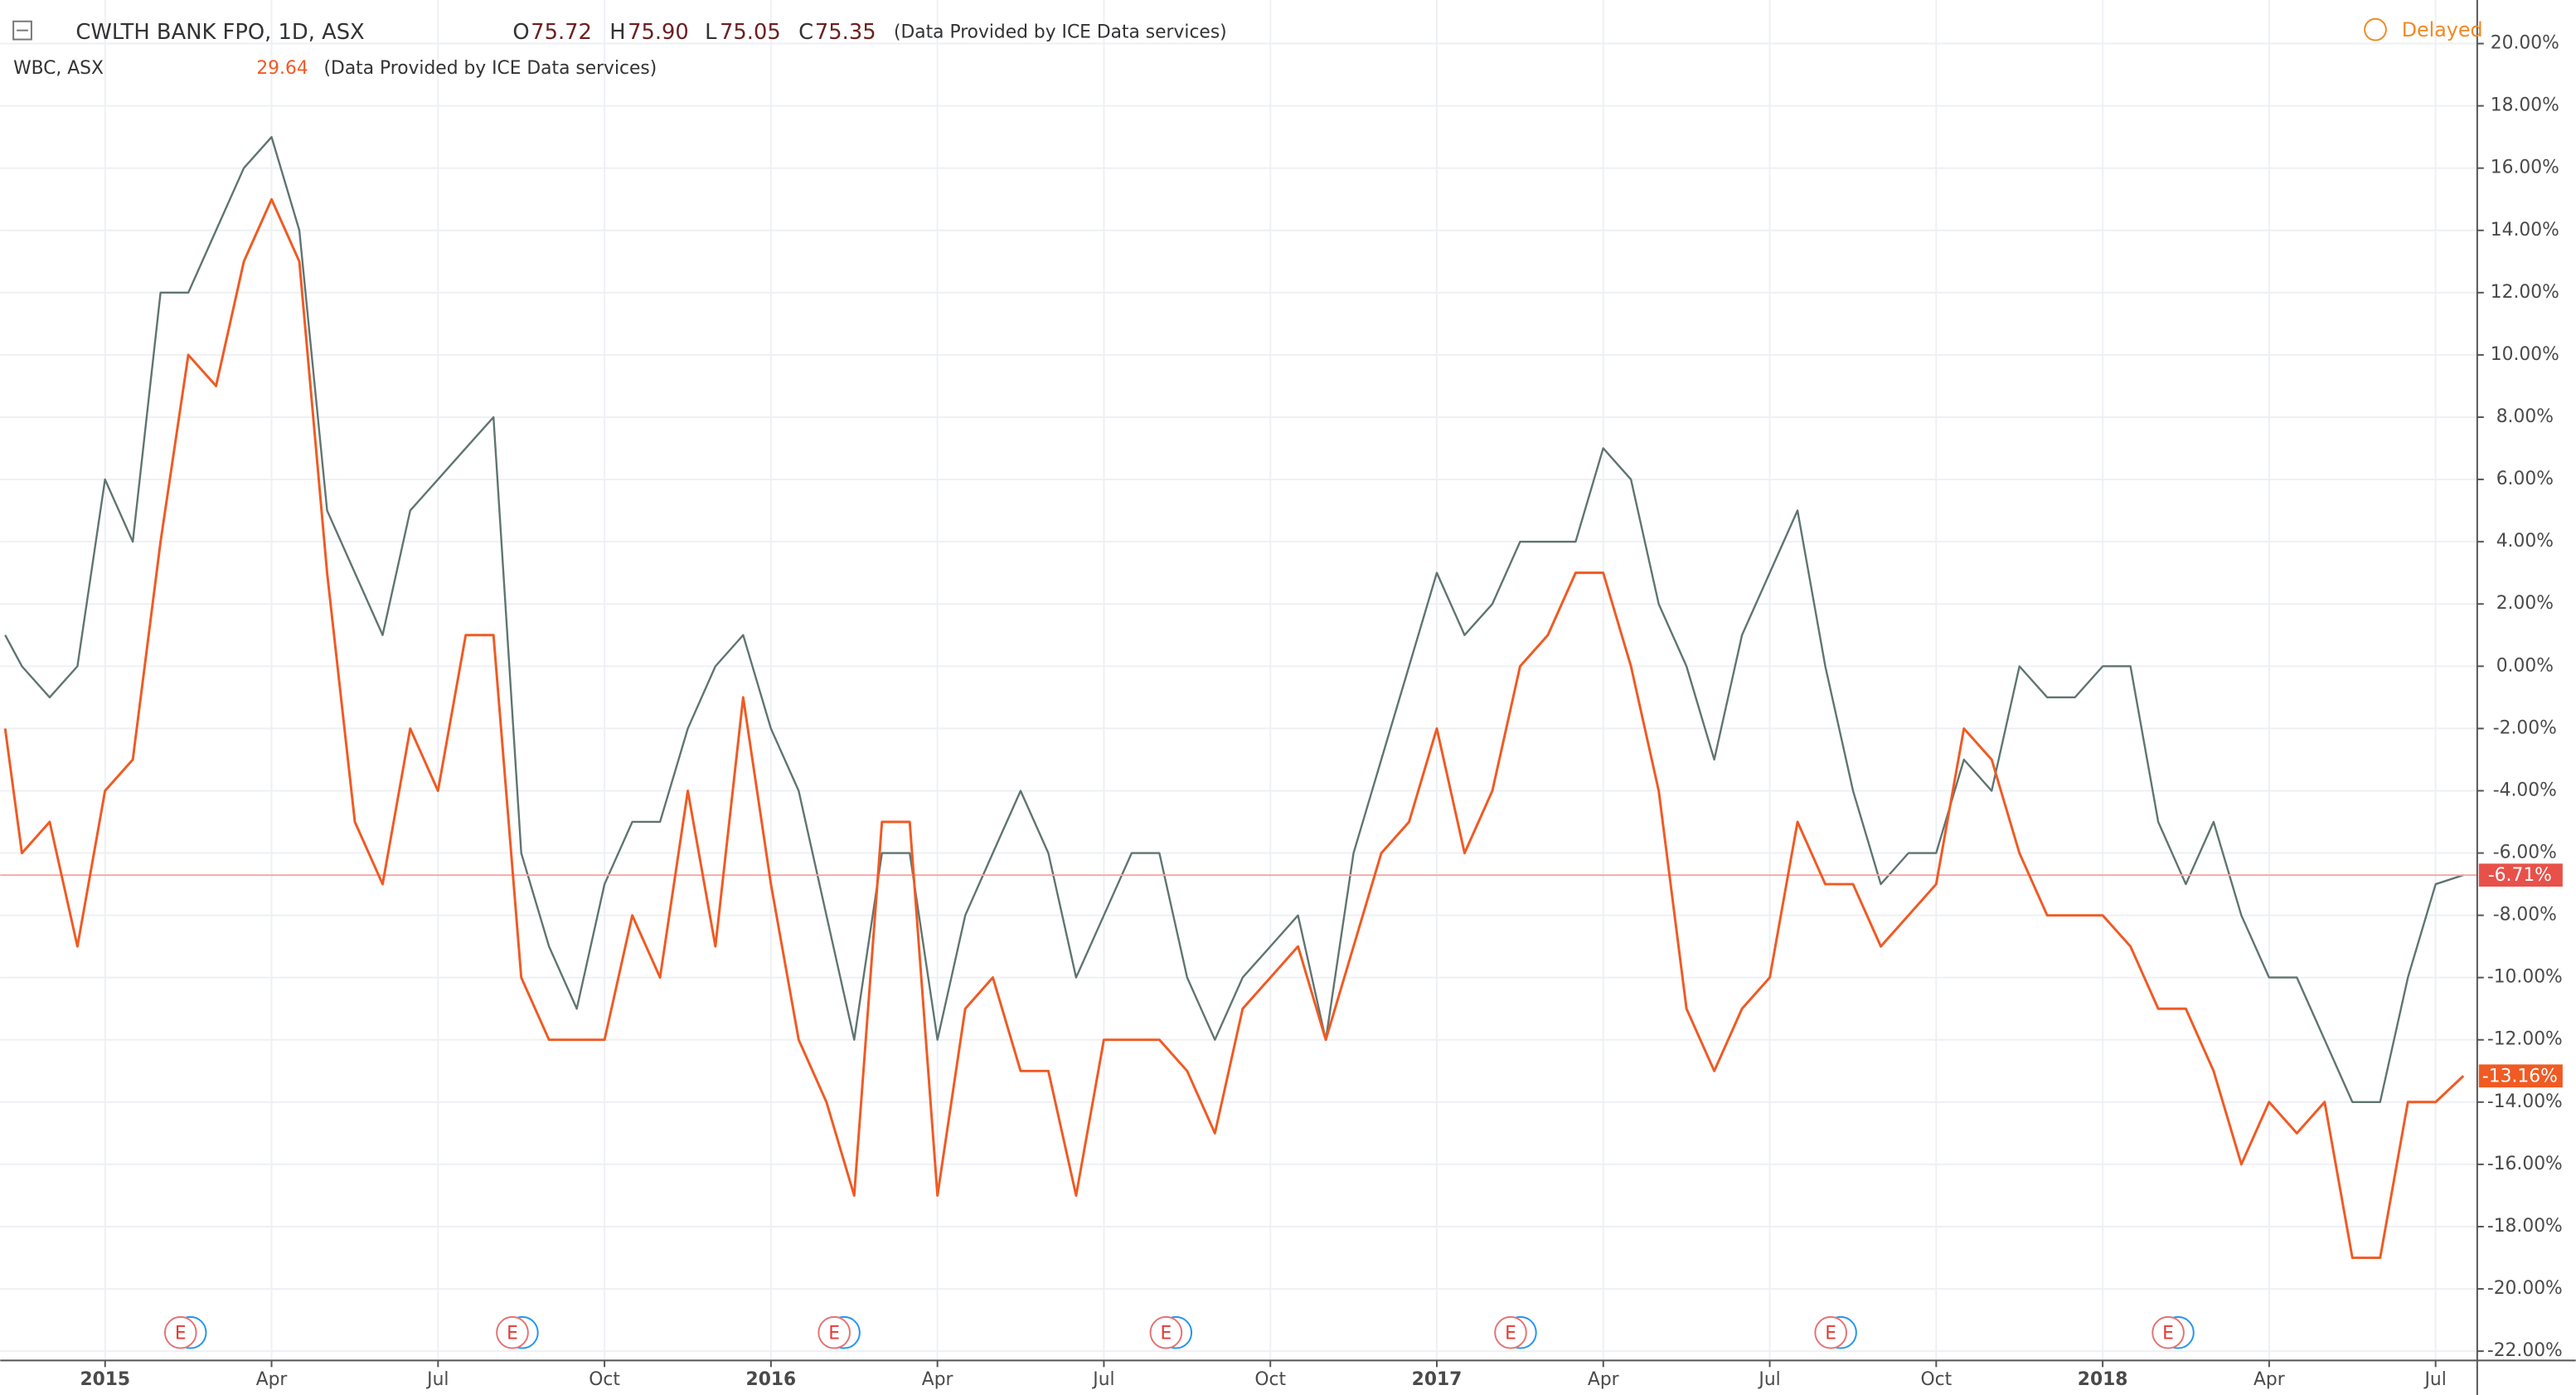 This screenshot has width=2576, height=1395. What do you see at coordinates (771, 1379) in the screenshot?
I see `x-tick-label: 2016` at bounding box center [771, 1379].